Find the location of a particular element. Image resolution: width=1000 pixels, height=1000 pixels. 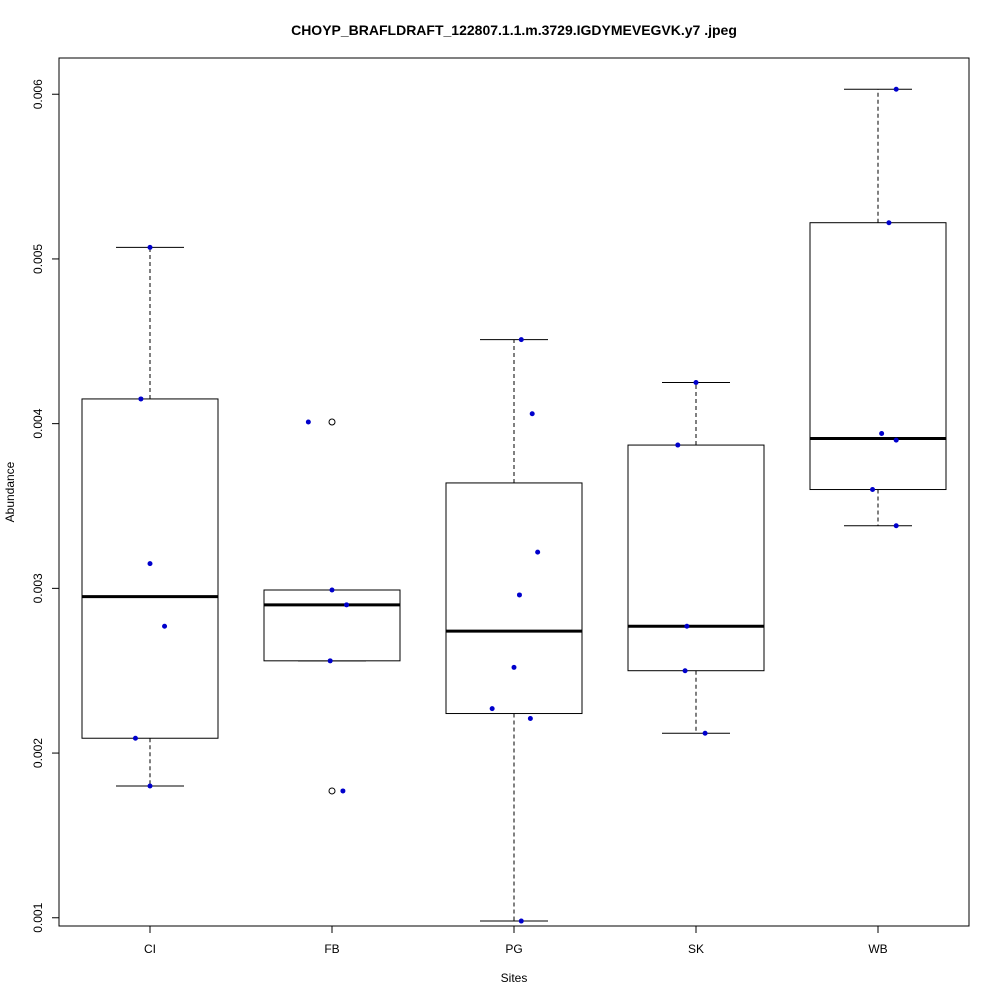

y-tick-label: 0.003 is located at coordinates (38, 588).